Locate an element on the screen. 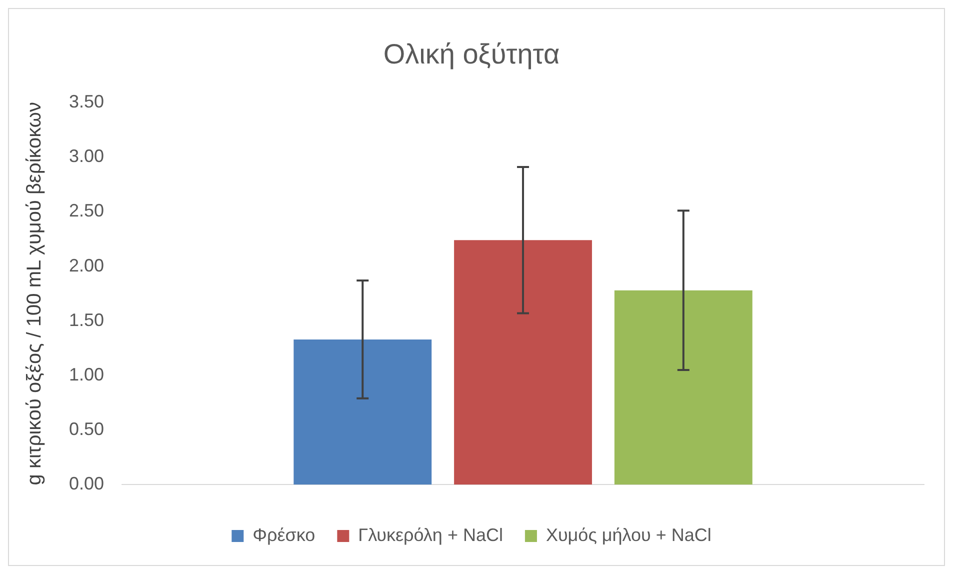  y-tick-label: 2.50 is located at coordinates (86, 210).